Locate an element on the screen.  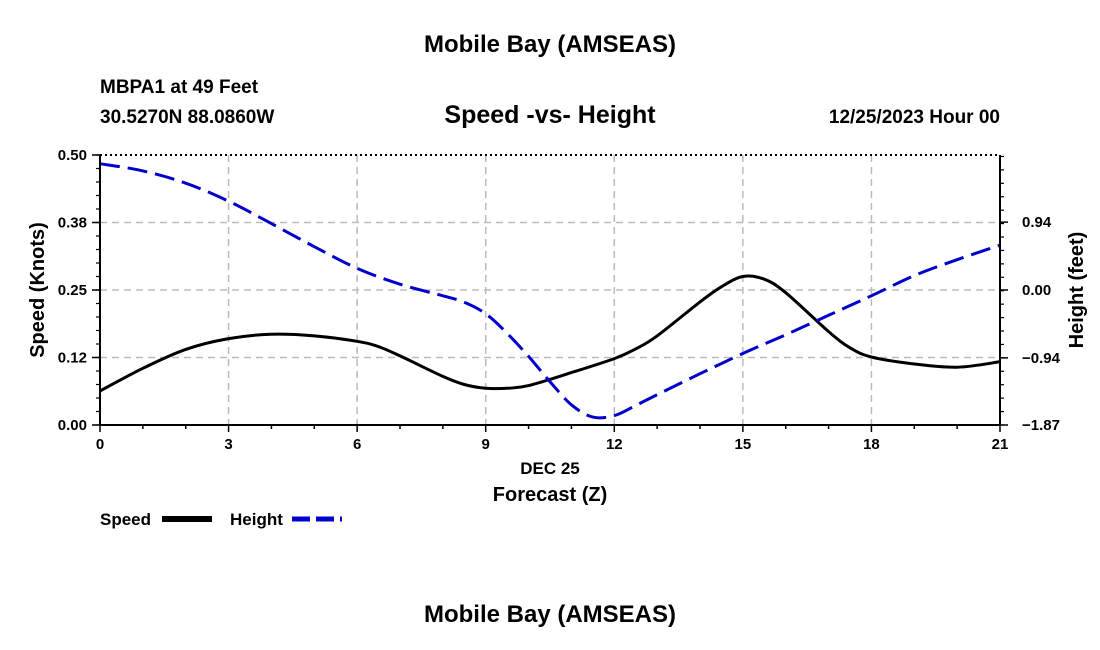
legend: Speed Height is located at coordinates (221, 519).